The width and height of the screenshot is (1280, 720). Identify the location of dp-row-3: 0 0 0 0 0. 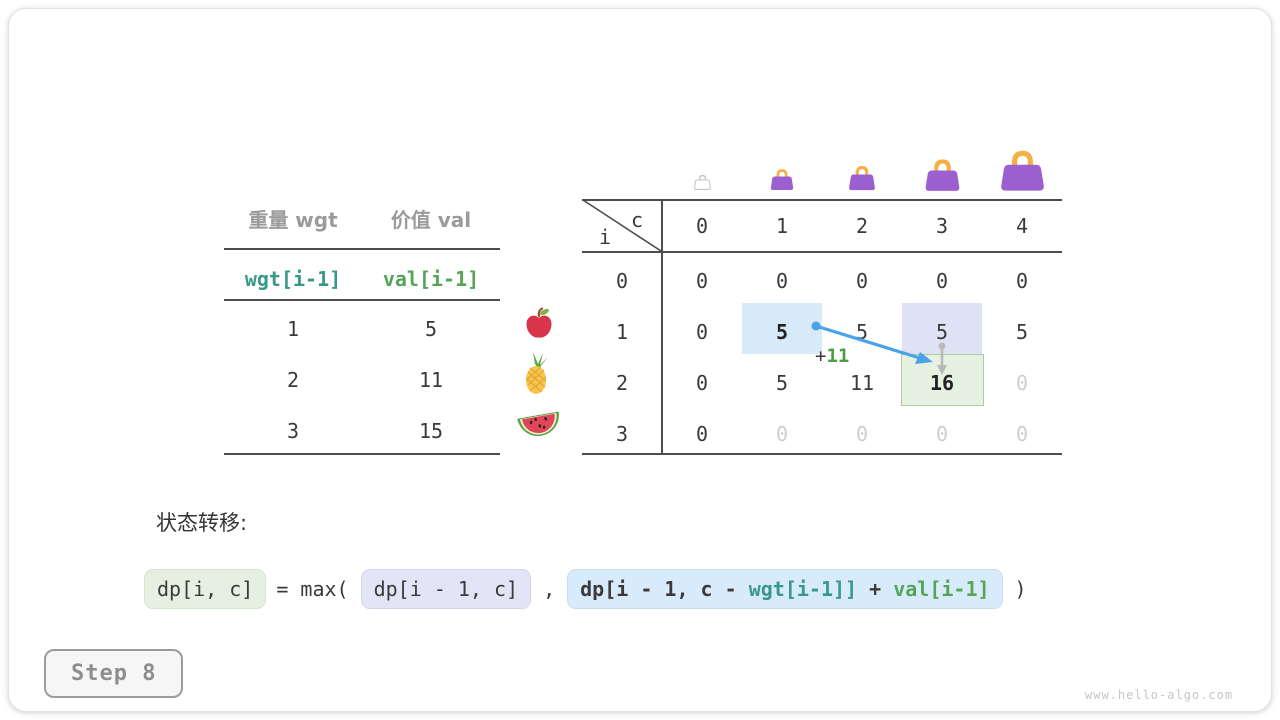
(862, 434).